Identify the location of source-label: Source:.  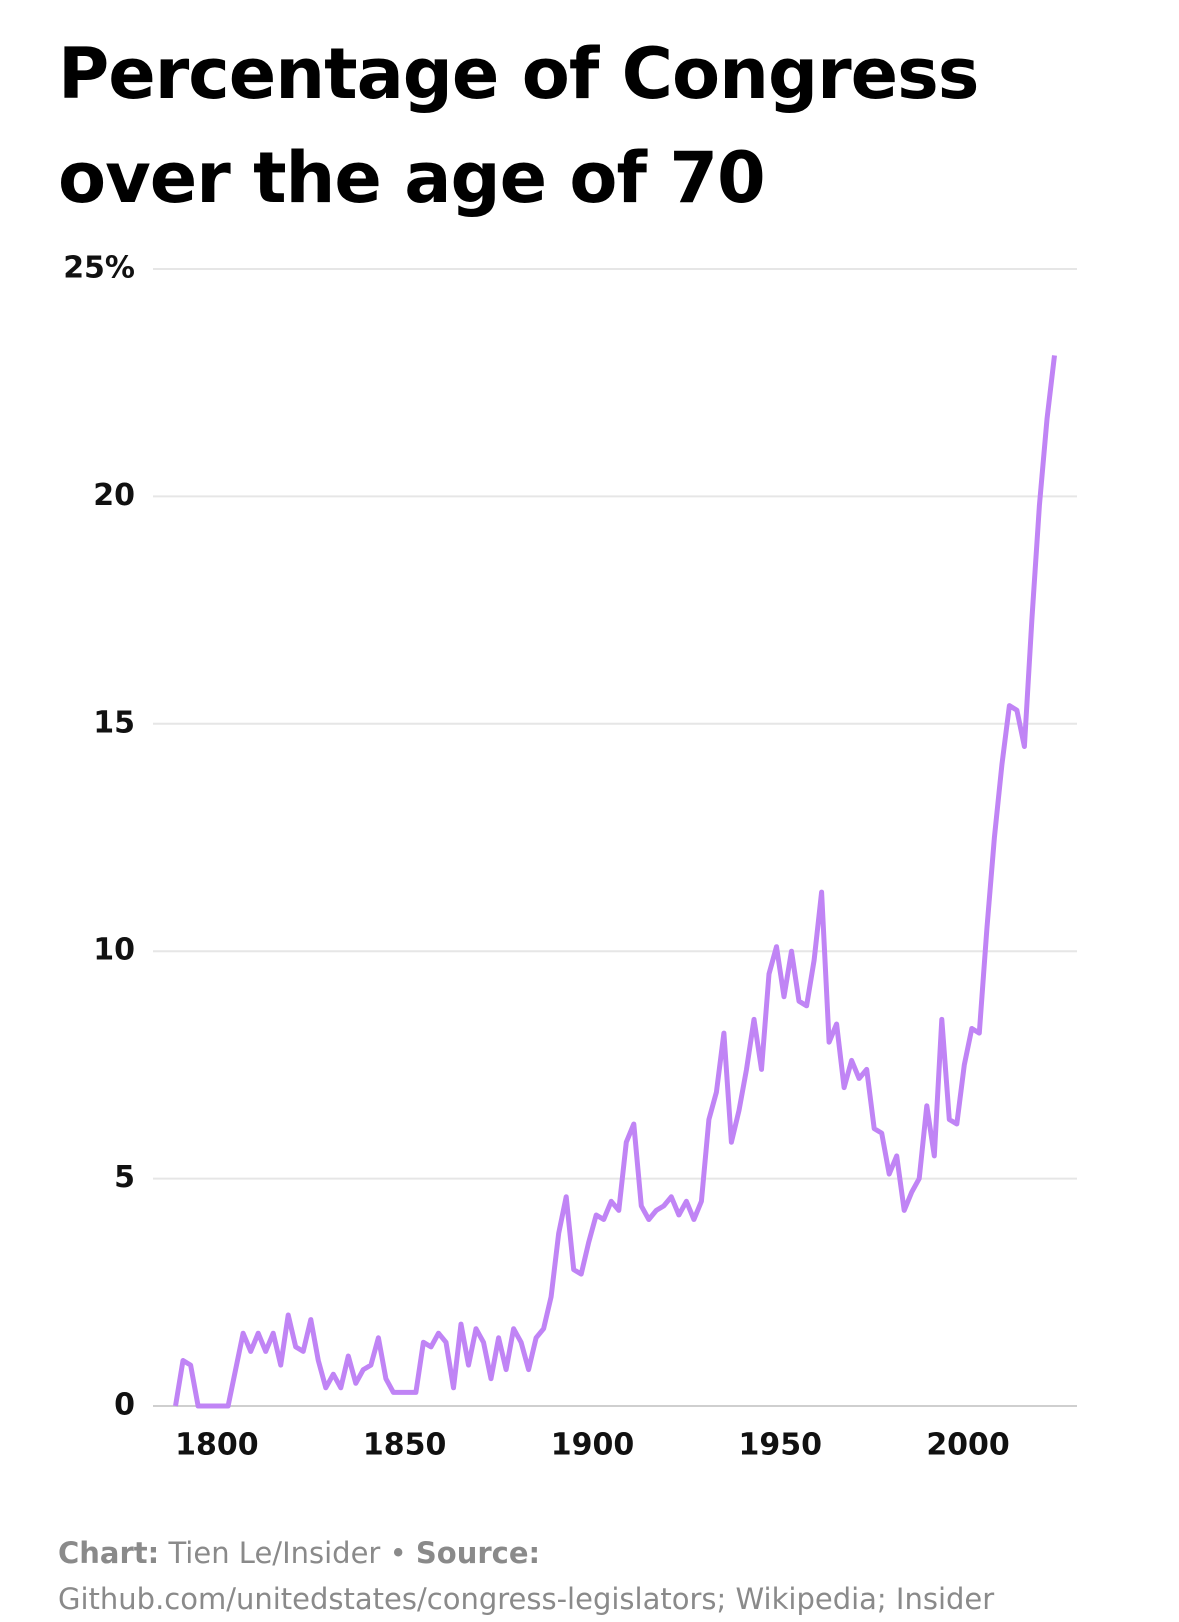
(478, 1553).